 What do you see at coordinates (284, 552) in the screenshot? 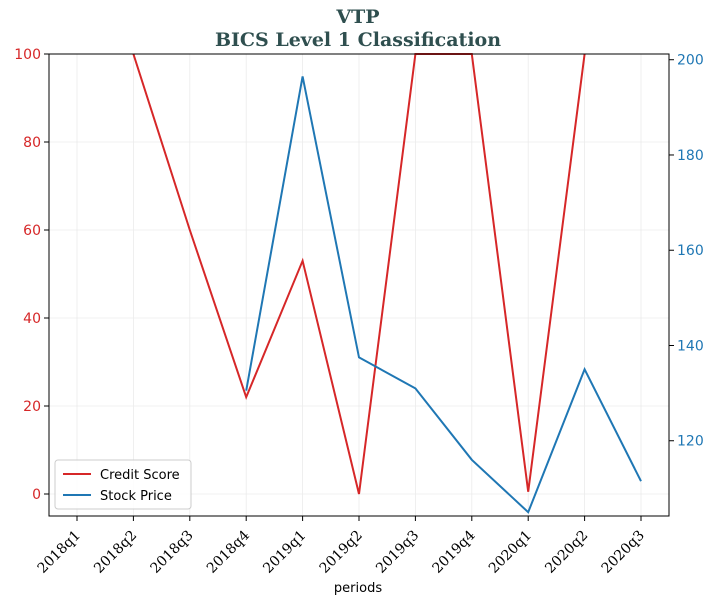
I see `x-tick-label: 2019q1` at bounding box center [284, 552].